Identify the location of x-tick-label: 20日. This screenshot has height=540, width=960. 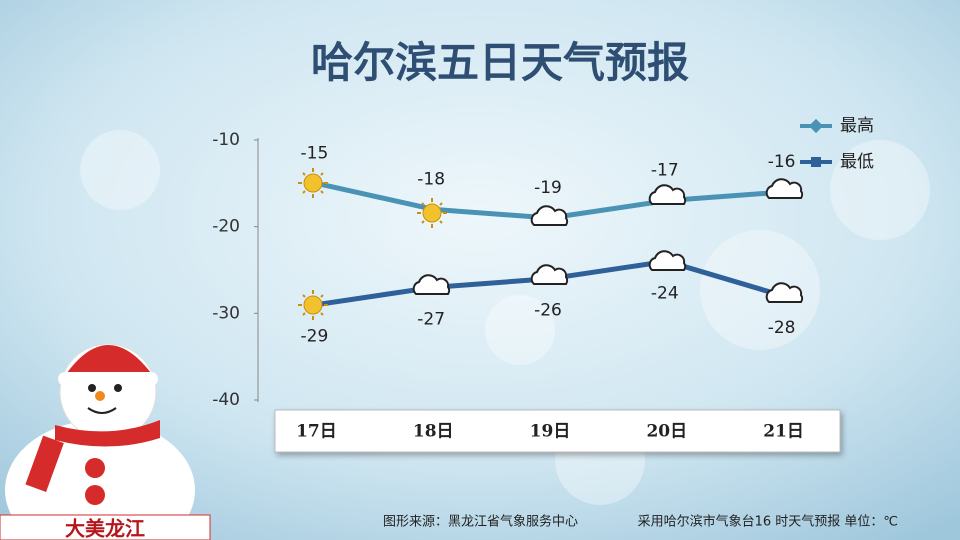
(666, 432).